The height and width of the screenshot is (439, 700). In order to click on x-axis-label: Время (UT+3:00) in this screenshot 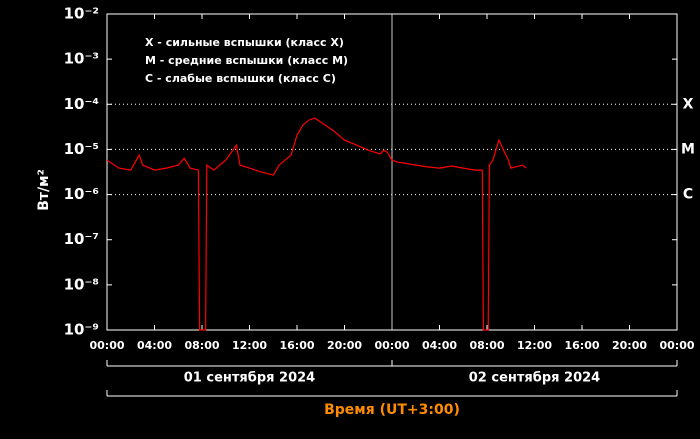, I will do `click(392, 410)`.